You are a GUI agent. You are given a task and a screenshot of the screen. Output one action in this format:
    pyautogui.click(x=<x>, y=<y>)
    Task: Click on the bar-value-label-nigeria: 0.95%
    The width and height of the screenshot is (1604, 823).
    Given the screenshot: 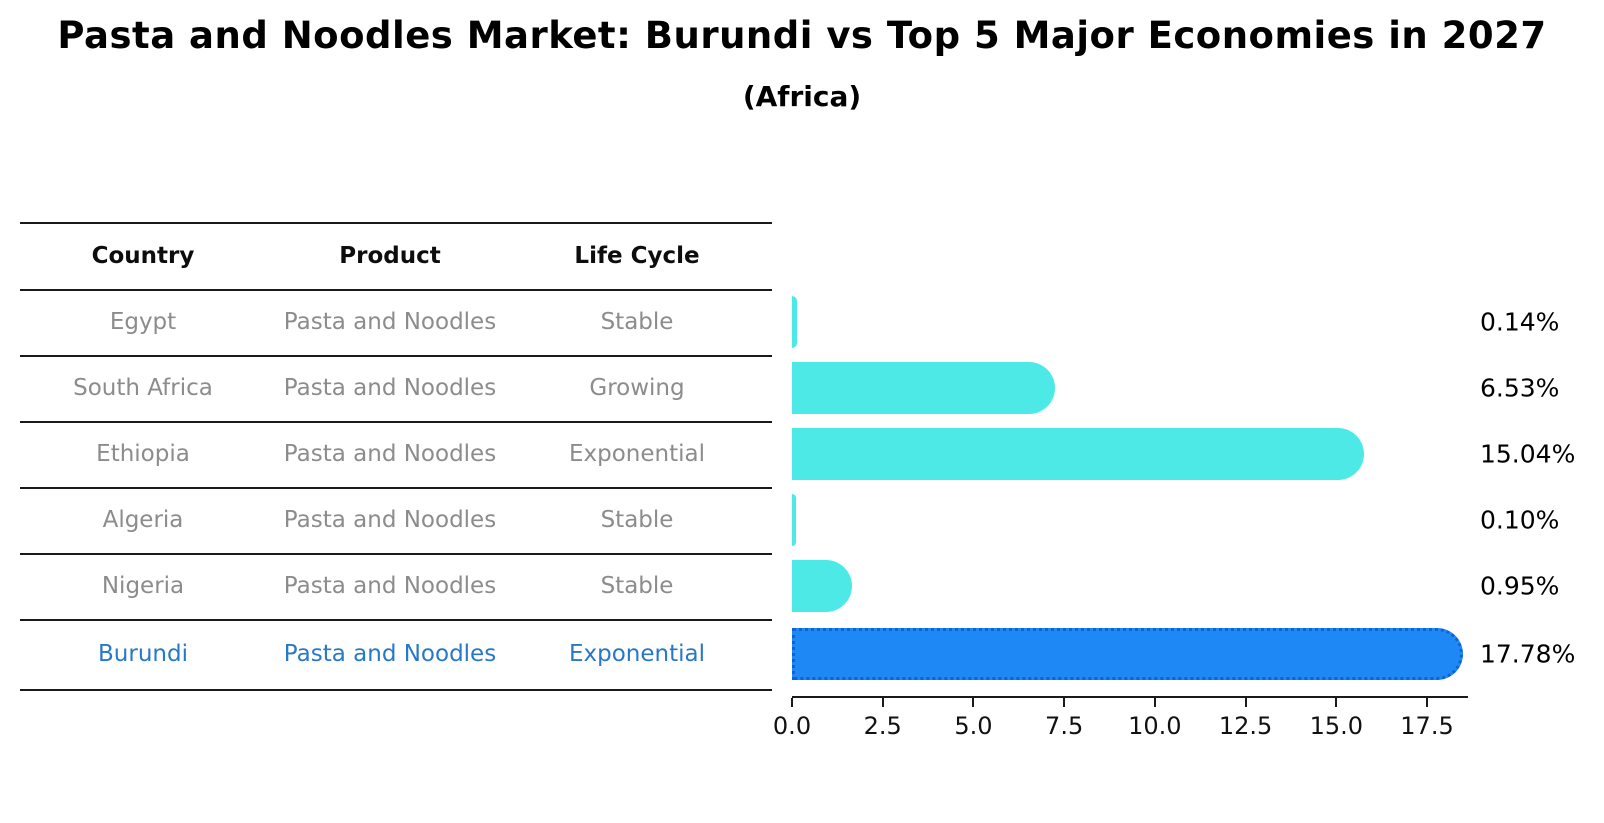 What is the action you would take?
    pyautogui.click(x=1520, y=586)
    